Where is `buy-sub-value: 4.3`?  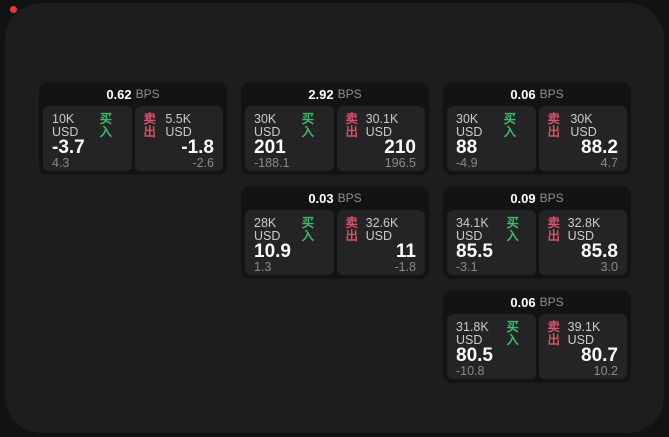 buy-sub-value: 4.3 is located at coordinates (61, 163).